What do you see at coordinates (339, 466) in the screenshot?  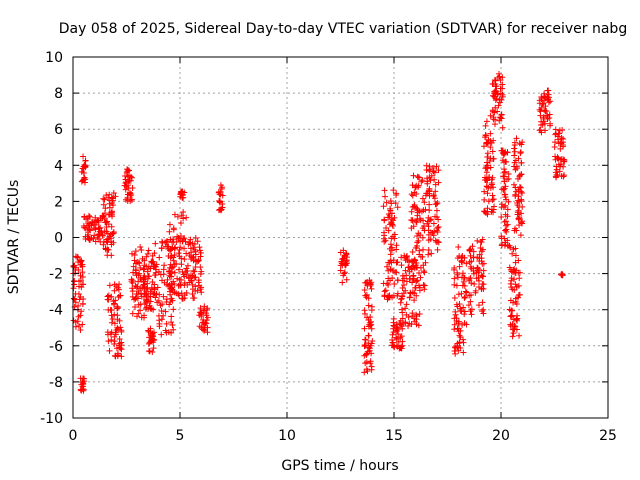 I see `x-axis-label: GPS time / hours` at bounding box center [339, 466].